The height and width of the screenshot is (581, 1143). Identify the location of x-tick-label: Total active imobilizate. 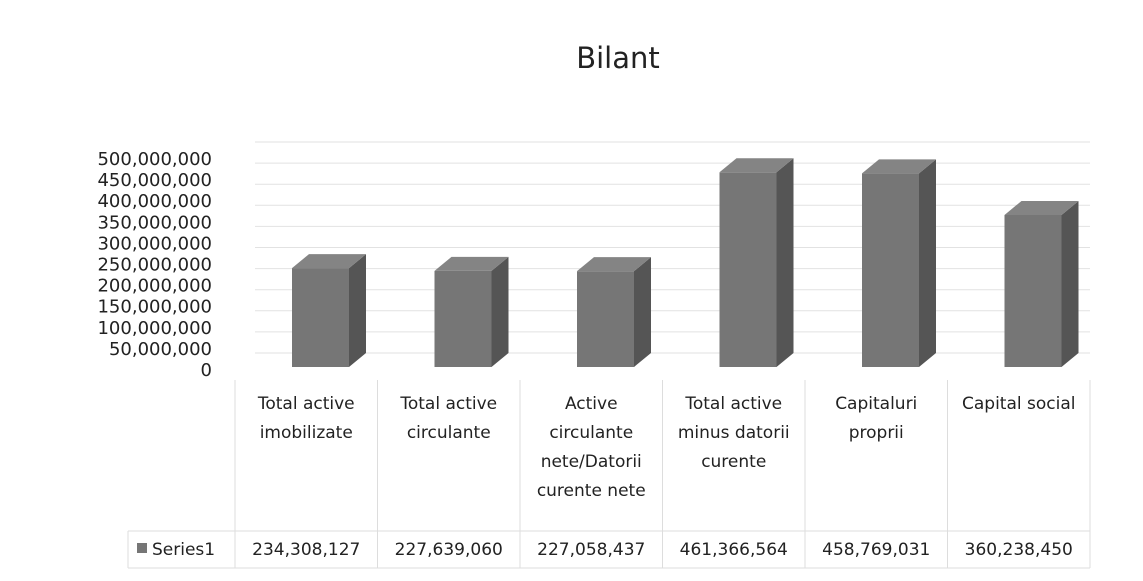
(306, 418).